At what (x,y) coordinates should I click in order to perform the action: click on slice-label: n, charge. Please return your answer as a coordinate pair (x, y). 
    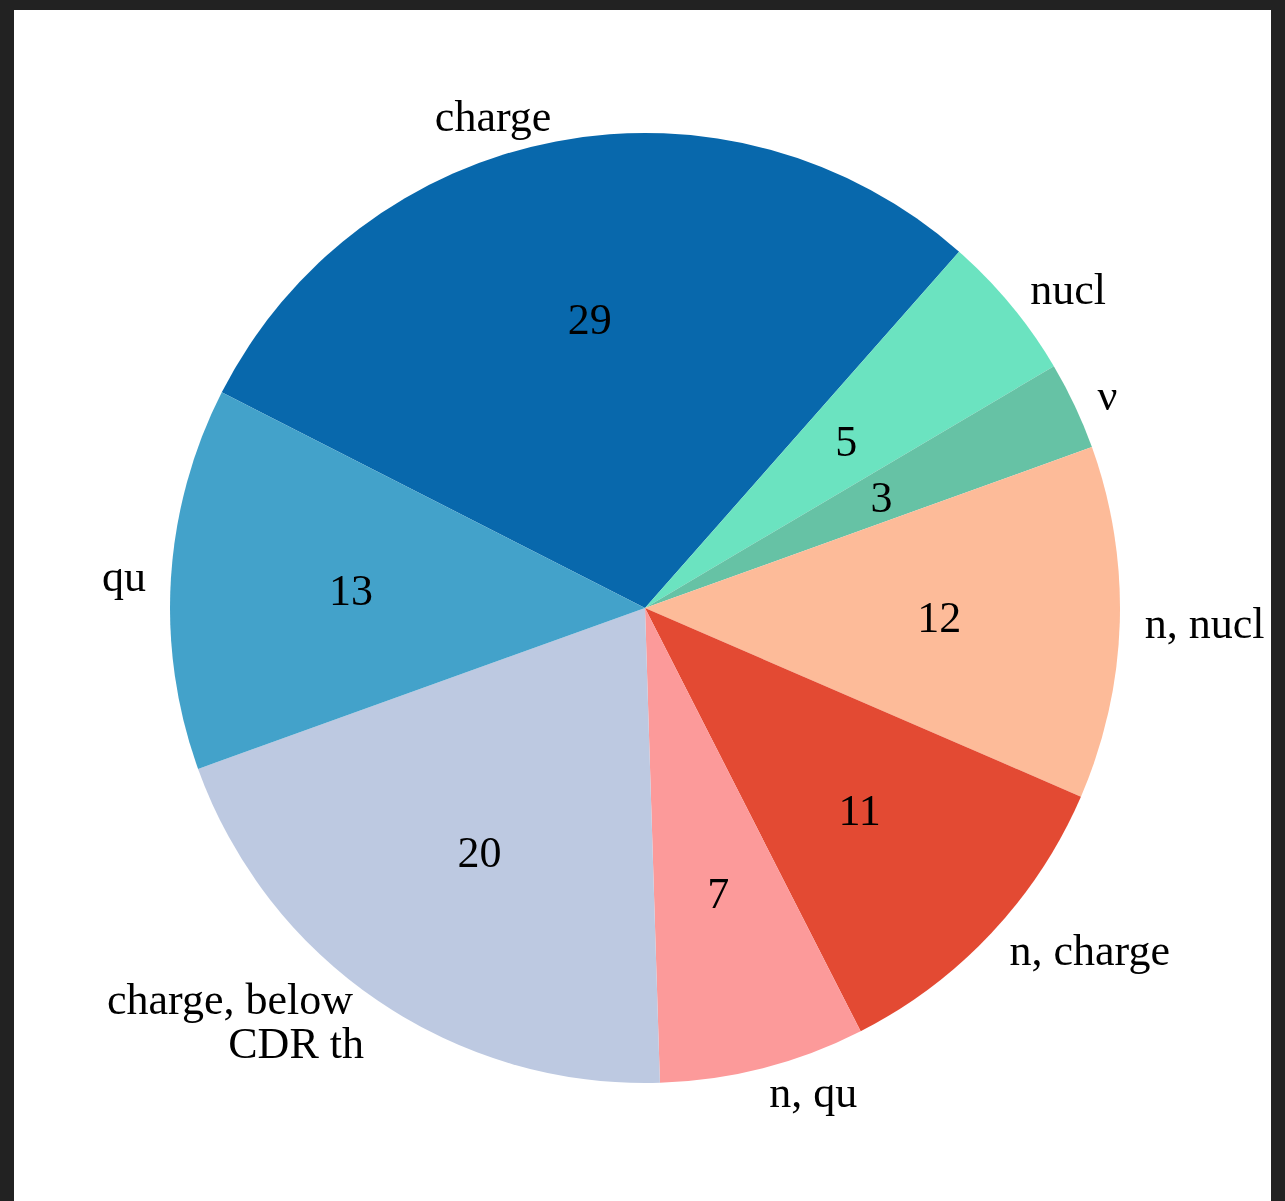
    Looking at the image, I should click on (1089, 950).